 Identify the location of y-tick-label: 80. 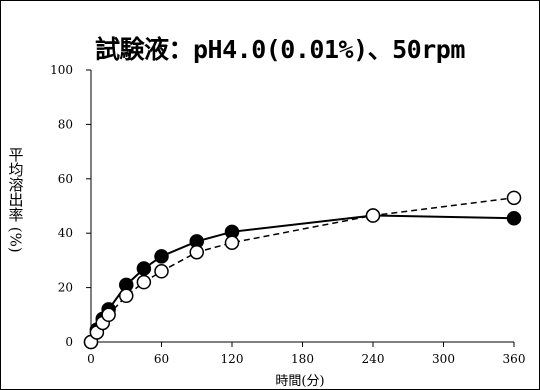
(65, 124).